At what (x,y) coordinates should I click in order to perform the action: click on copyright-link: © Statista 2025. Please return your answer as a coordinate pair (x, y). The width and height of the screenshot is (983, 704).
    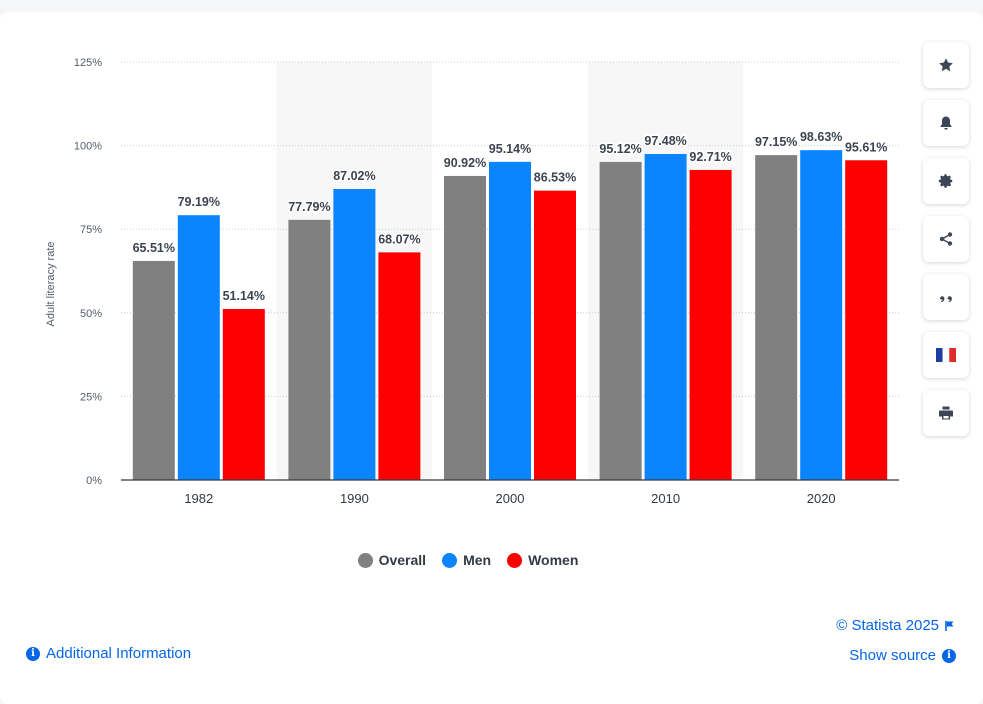
    Looking at the image, I should click on (895, 625).